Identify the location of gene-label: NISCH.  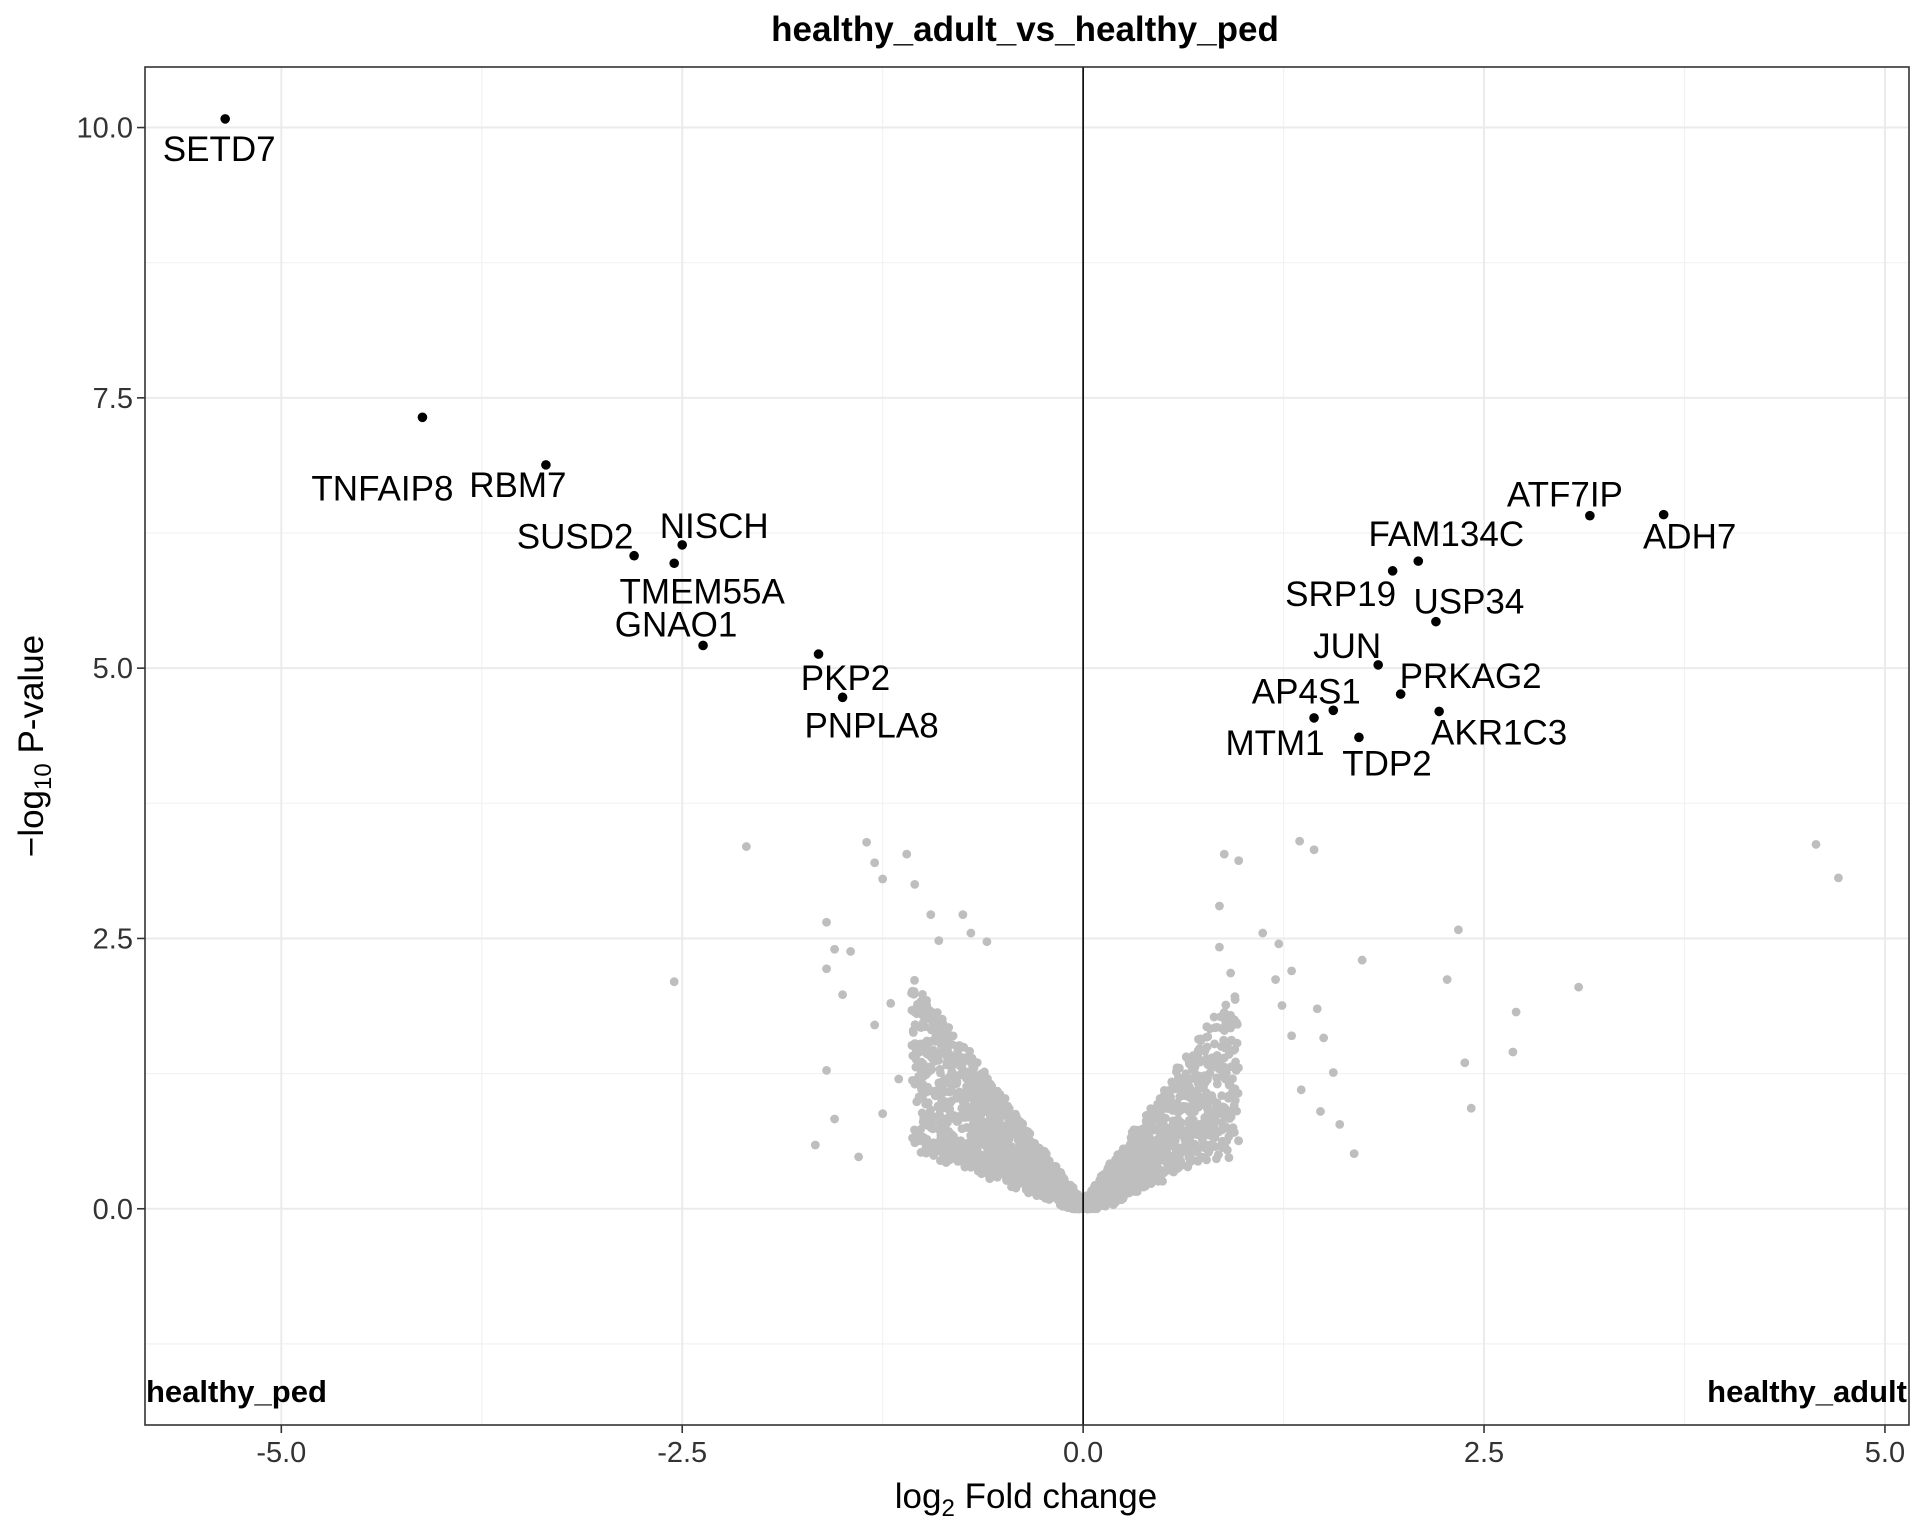
(714, 526).